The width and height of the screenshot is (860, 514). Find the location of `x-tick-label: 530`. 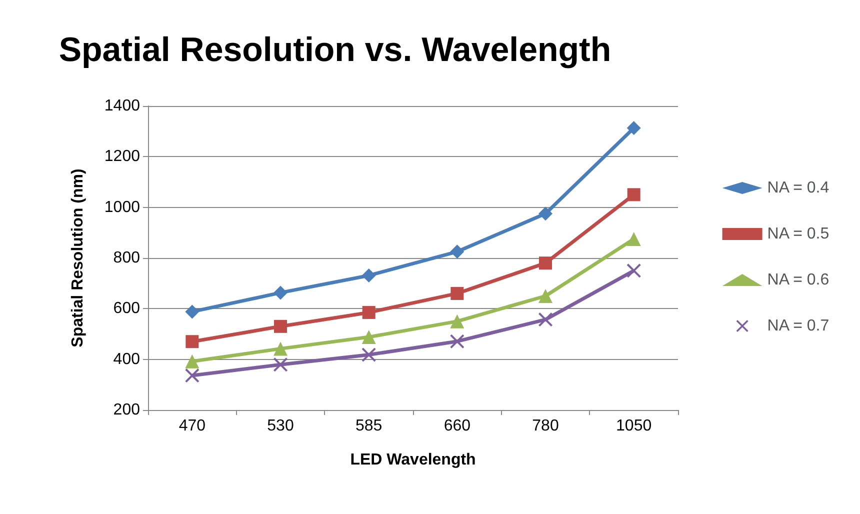

x-tick-label: 530 is located at coordinates (280, 426).